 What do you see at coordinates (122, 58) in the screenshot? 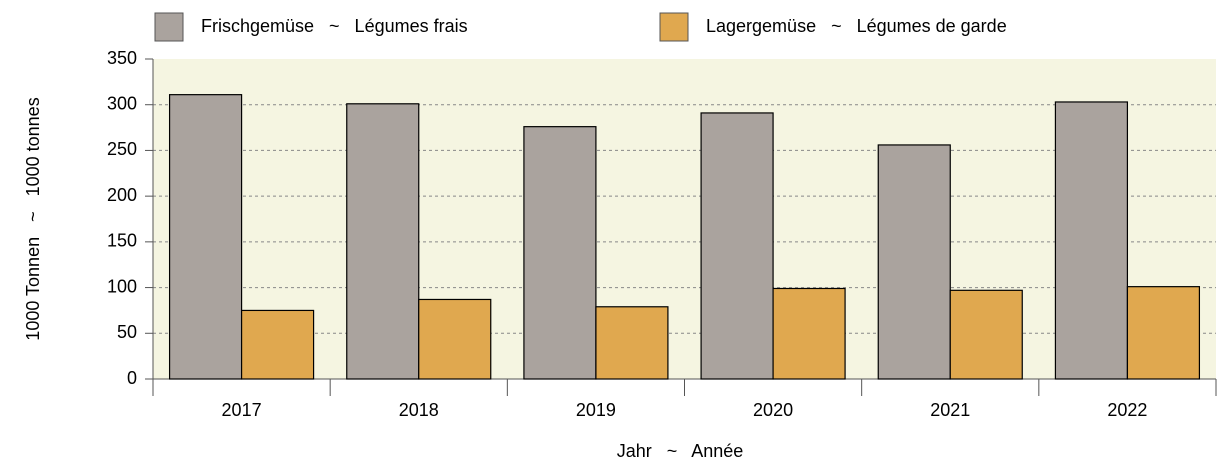
I see `y-tick-label: 350` at bounding box center [122, 58].